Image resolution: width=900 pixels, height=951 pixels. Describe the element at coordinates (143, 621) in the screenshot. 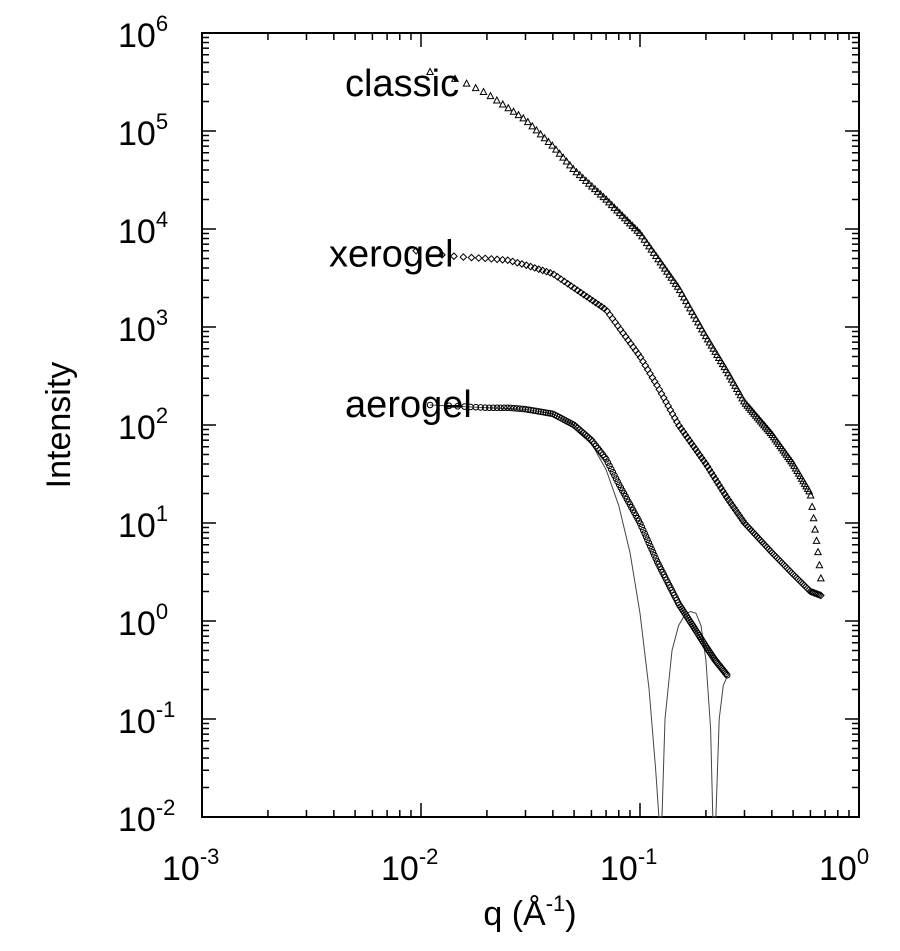

I see `y-tick-label: 10⁰` at that location.